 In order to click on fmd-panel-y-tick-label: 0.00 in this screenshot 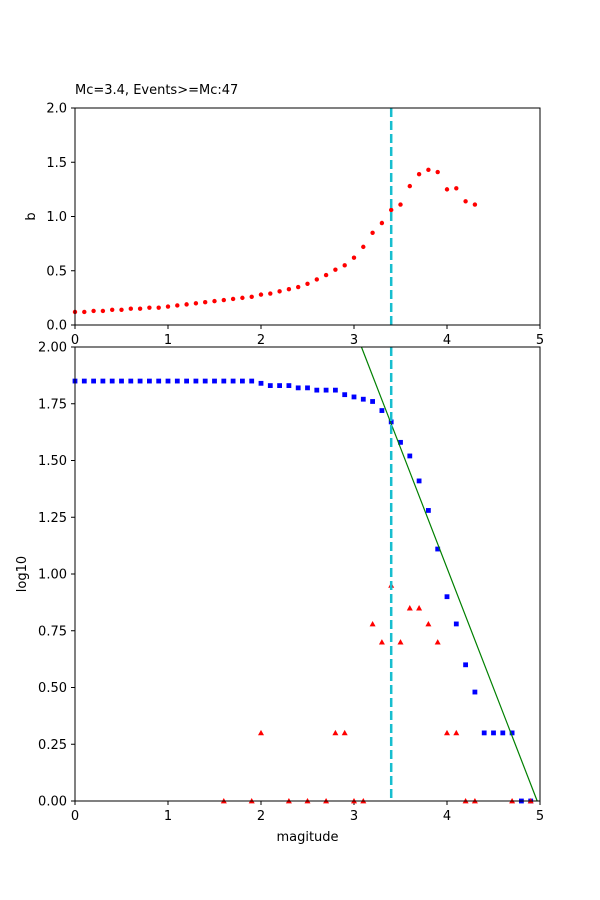, I will do `click(52, 802)`.